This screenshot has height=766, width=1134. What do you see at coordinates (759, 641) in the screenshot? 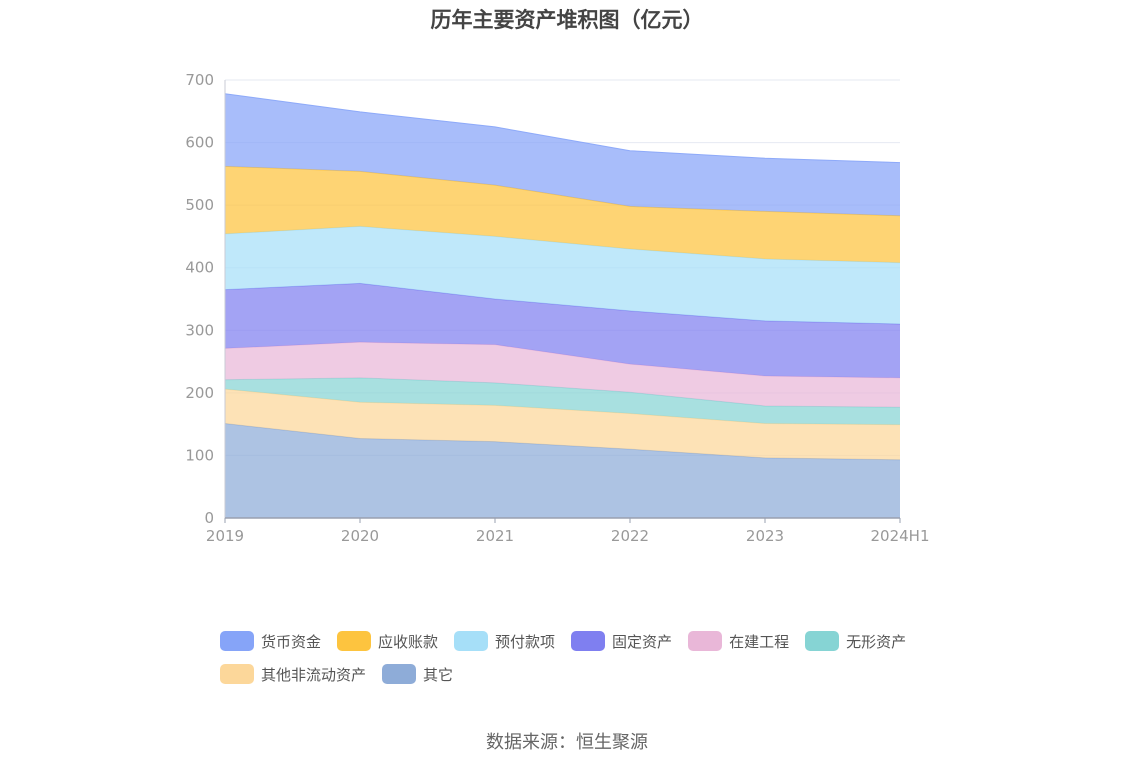
I see `legend-label: 在建工程` at bounding box center [759, 641].